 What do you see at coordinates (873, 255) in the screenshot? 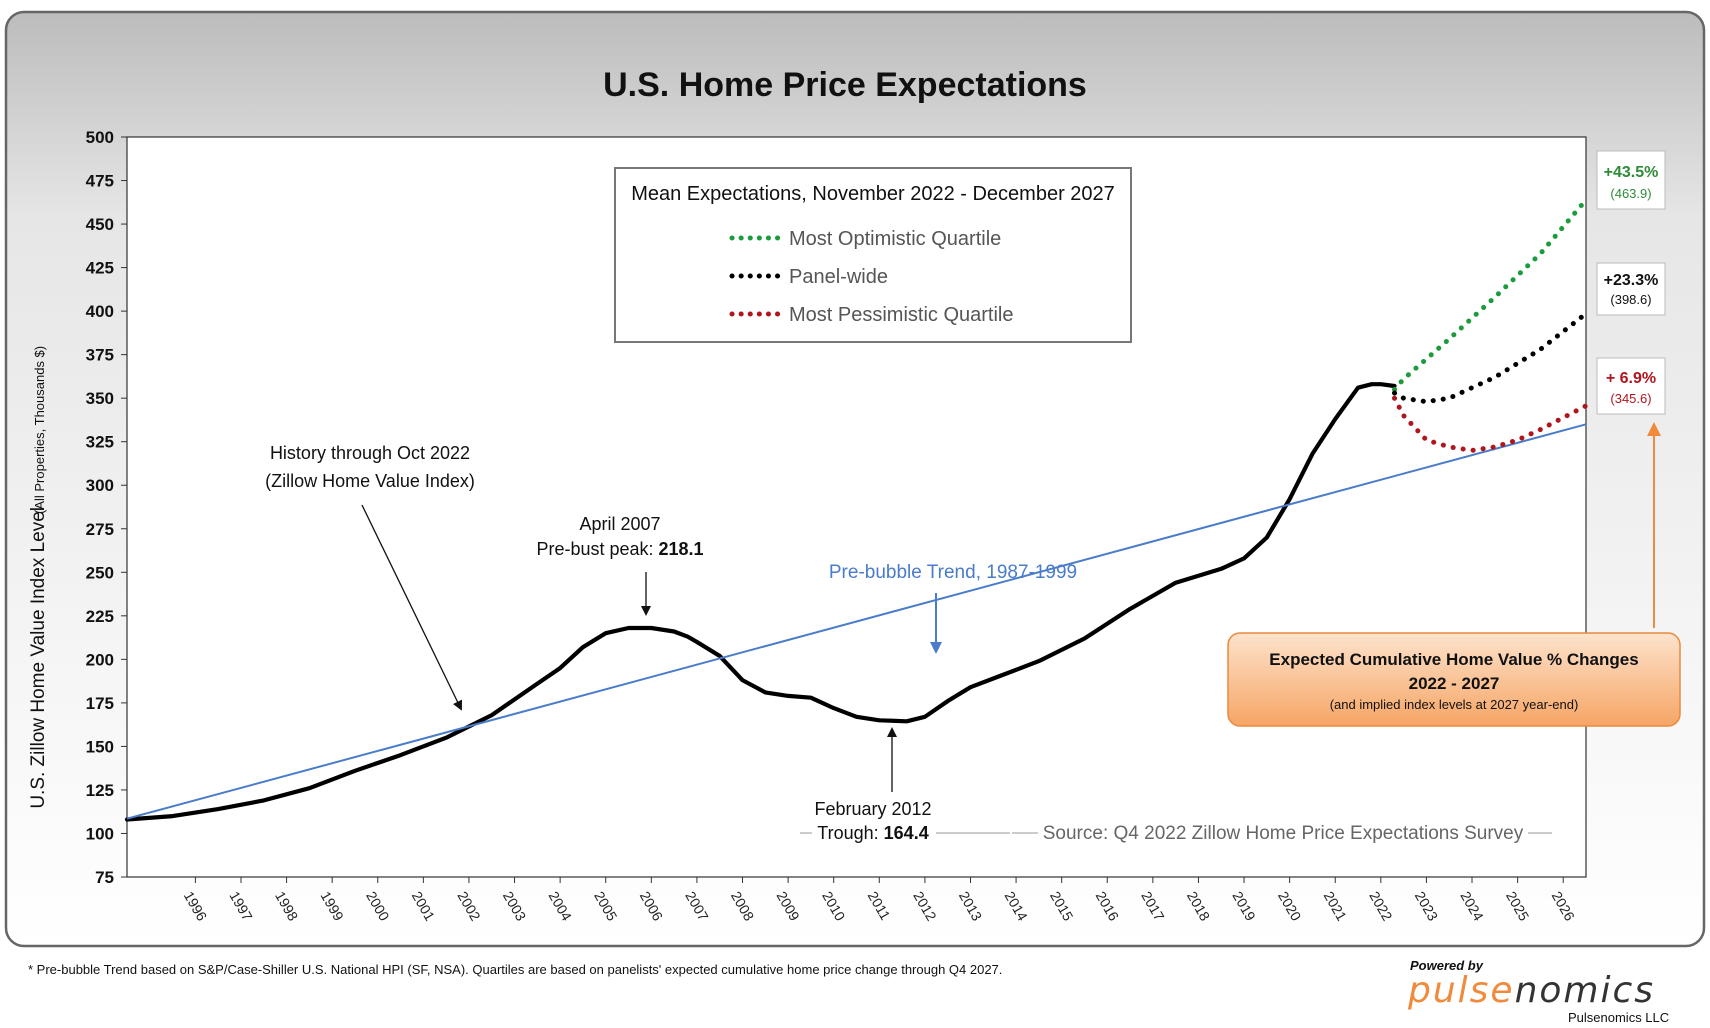
I see `legend-box` at bounding box center [873, 255].